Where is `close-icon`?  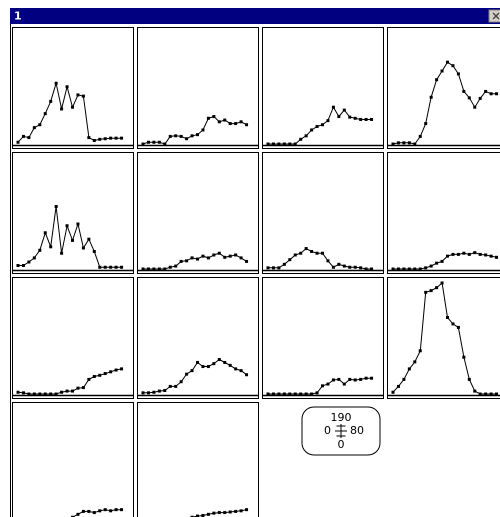 close-icon is located at coordinates (496, 16).